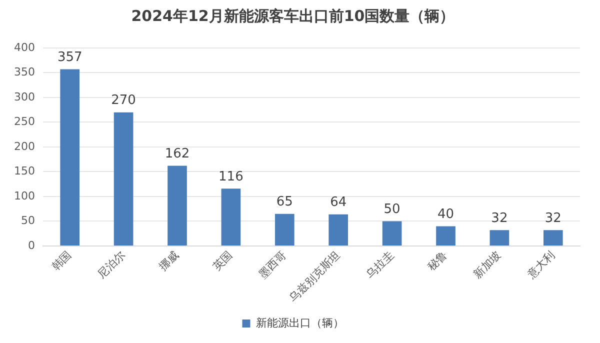 This screenshot has height=343, width=600. Describe the element at coordinates (123, 100) in the screenshot. I see `data-label: 270` at that location.